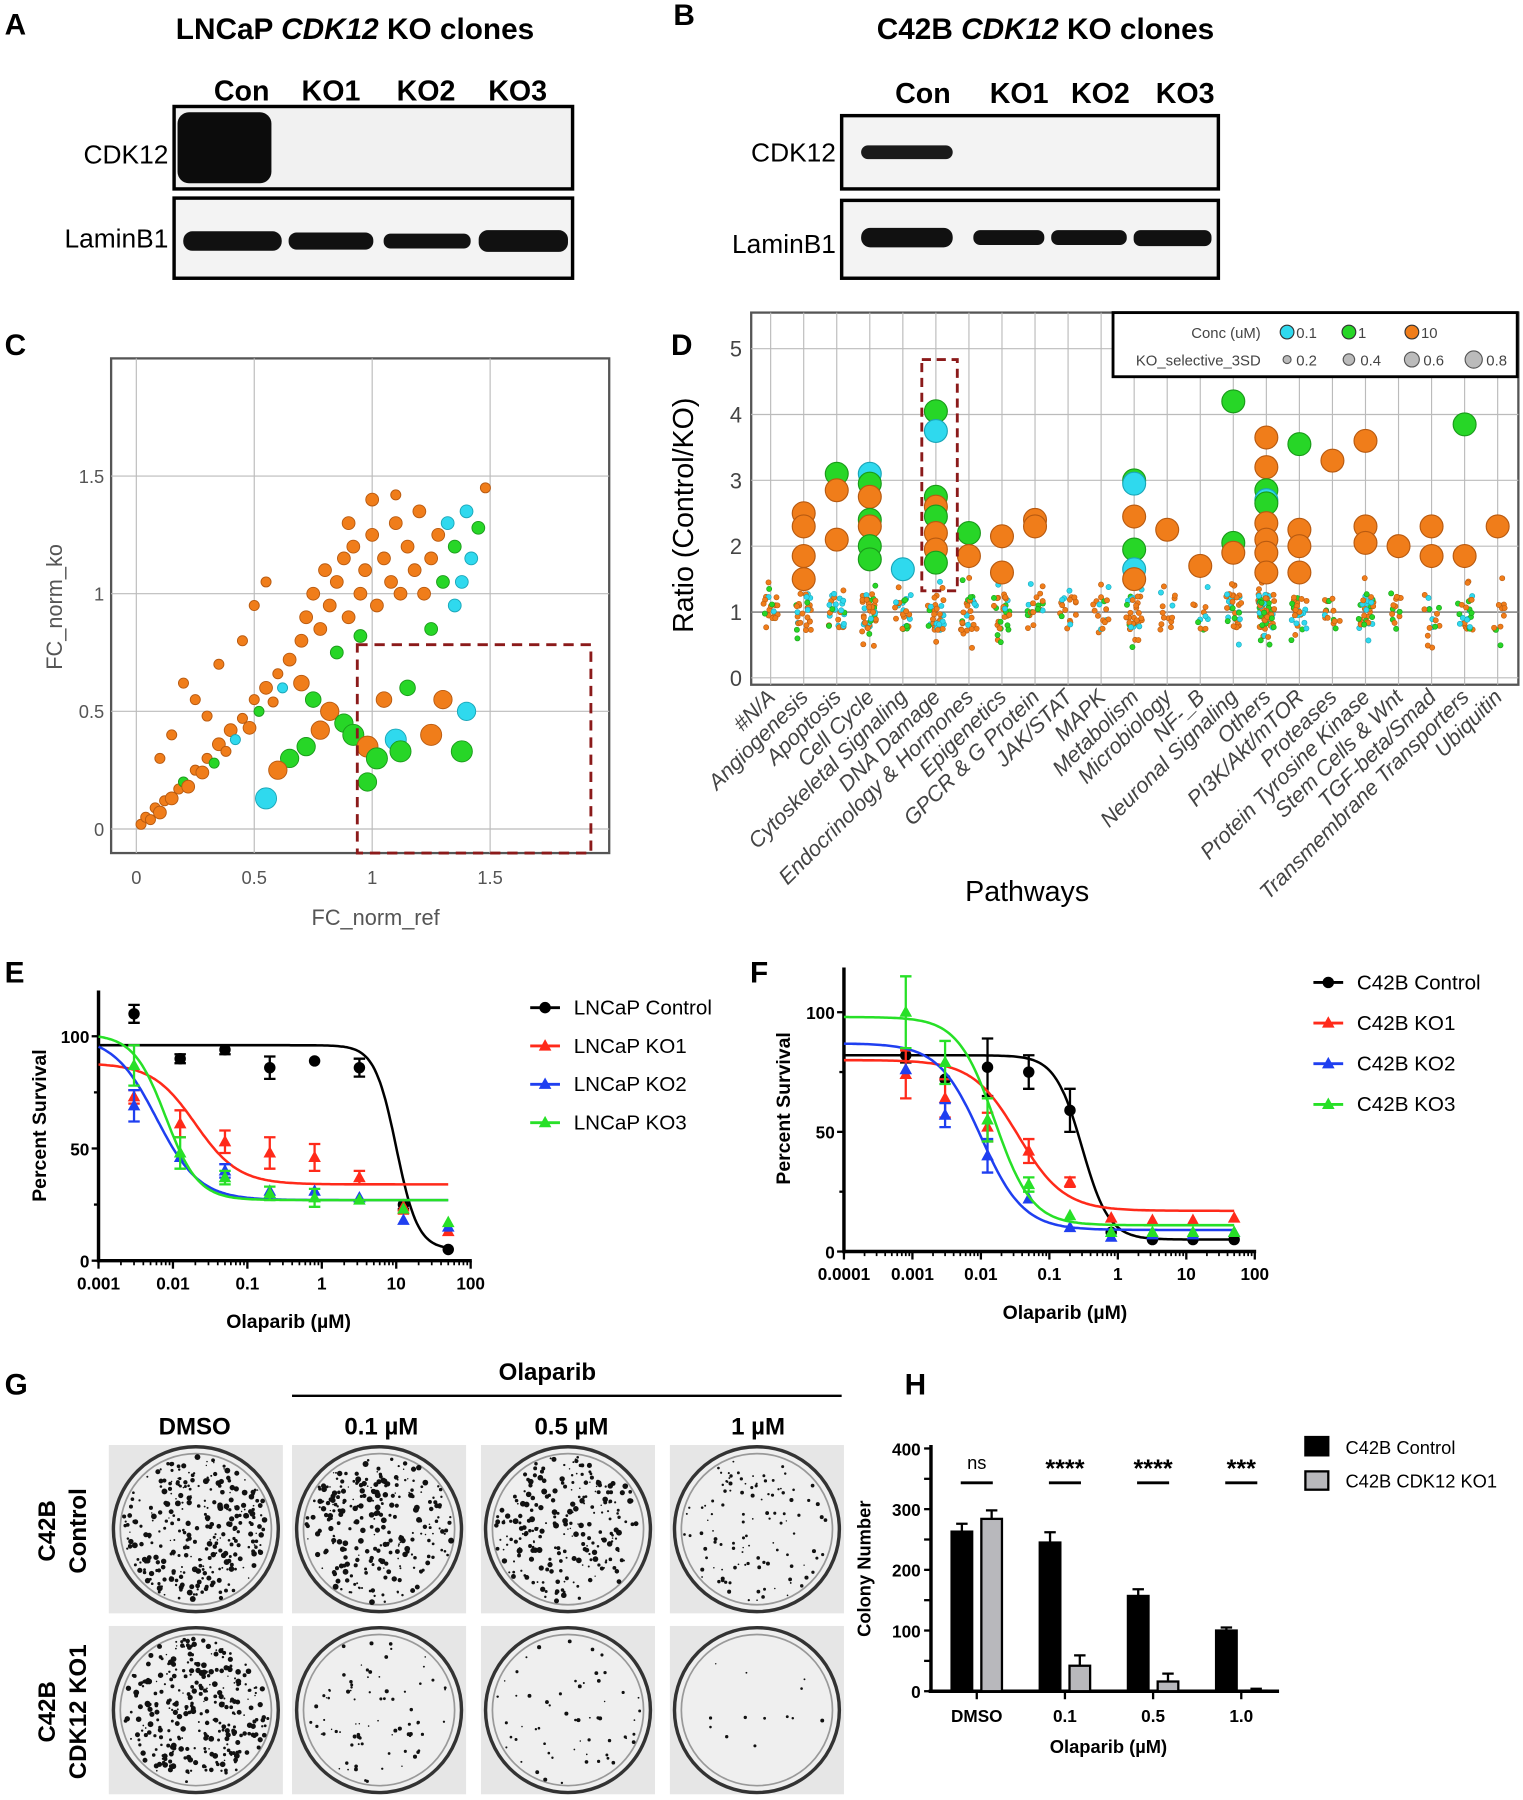 This screenshot has height=1800, width=1523. I want to click on legend-label: 0.1, so click(1306, 334).